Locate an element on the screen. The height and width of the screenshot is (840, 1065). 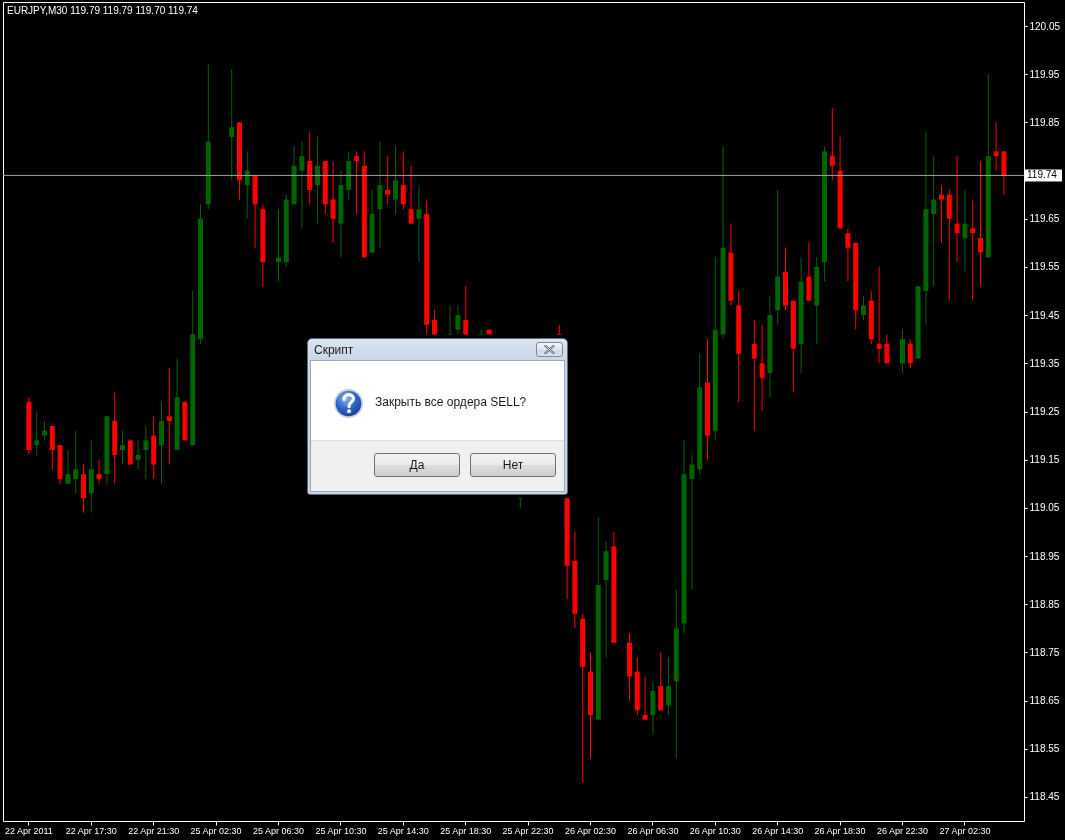
y-tick-label: 119.15 is located at coordinates (1044, 460).